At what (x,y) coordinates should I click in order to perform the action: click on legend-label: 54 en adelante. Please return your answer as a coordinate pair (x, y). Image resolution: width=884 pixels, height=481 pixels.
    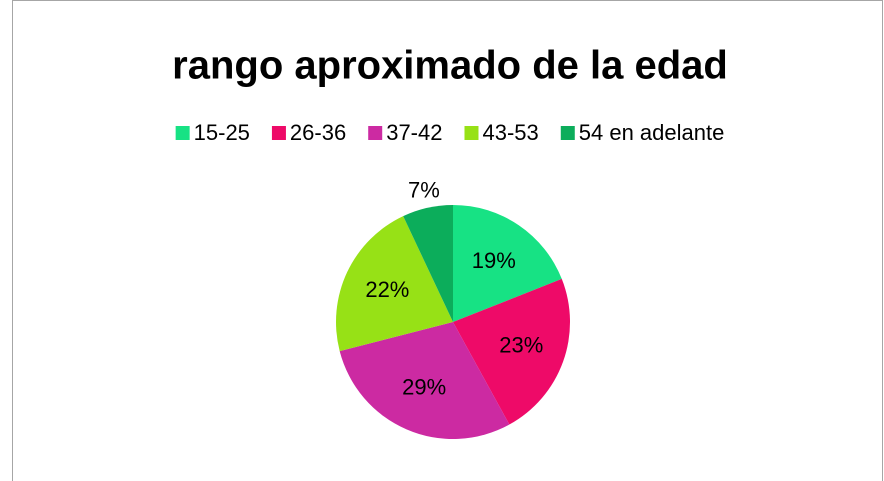
    Looking at the image, I should click on (652, 132).